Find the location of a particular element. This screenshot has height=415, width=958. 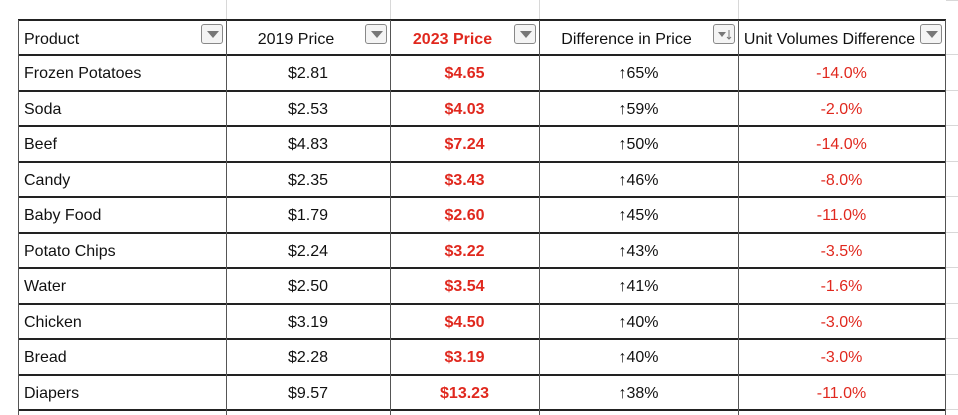

table-cell: Water is located at coordinates (45, 287).